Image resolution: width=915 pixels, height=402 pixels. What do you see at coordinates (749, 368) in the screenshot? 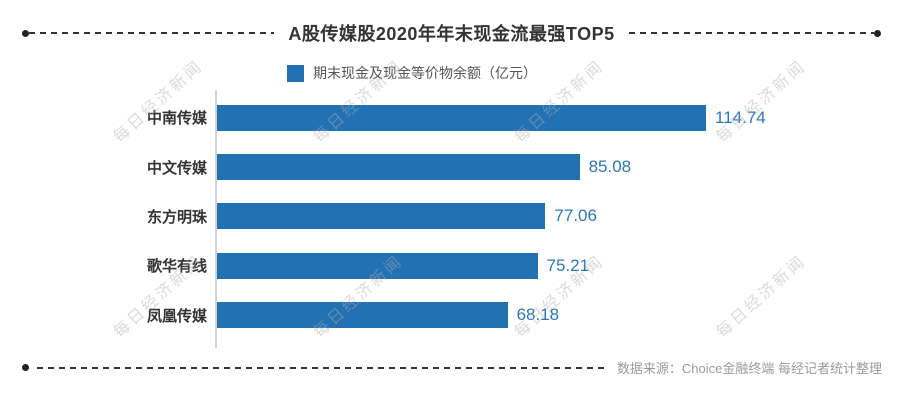
I see `data-source-text: 数据来源：Choice金融终端 每经记者统计整理` at bounding box center [749, 368].